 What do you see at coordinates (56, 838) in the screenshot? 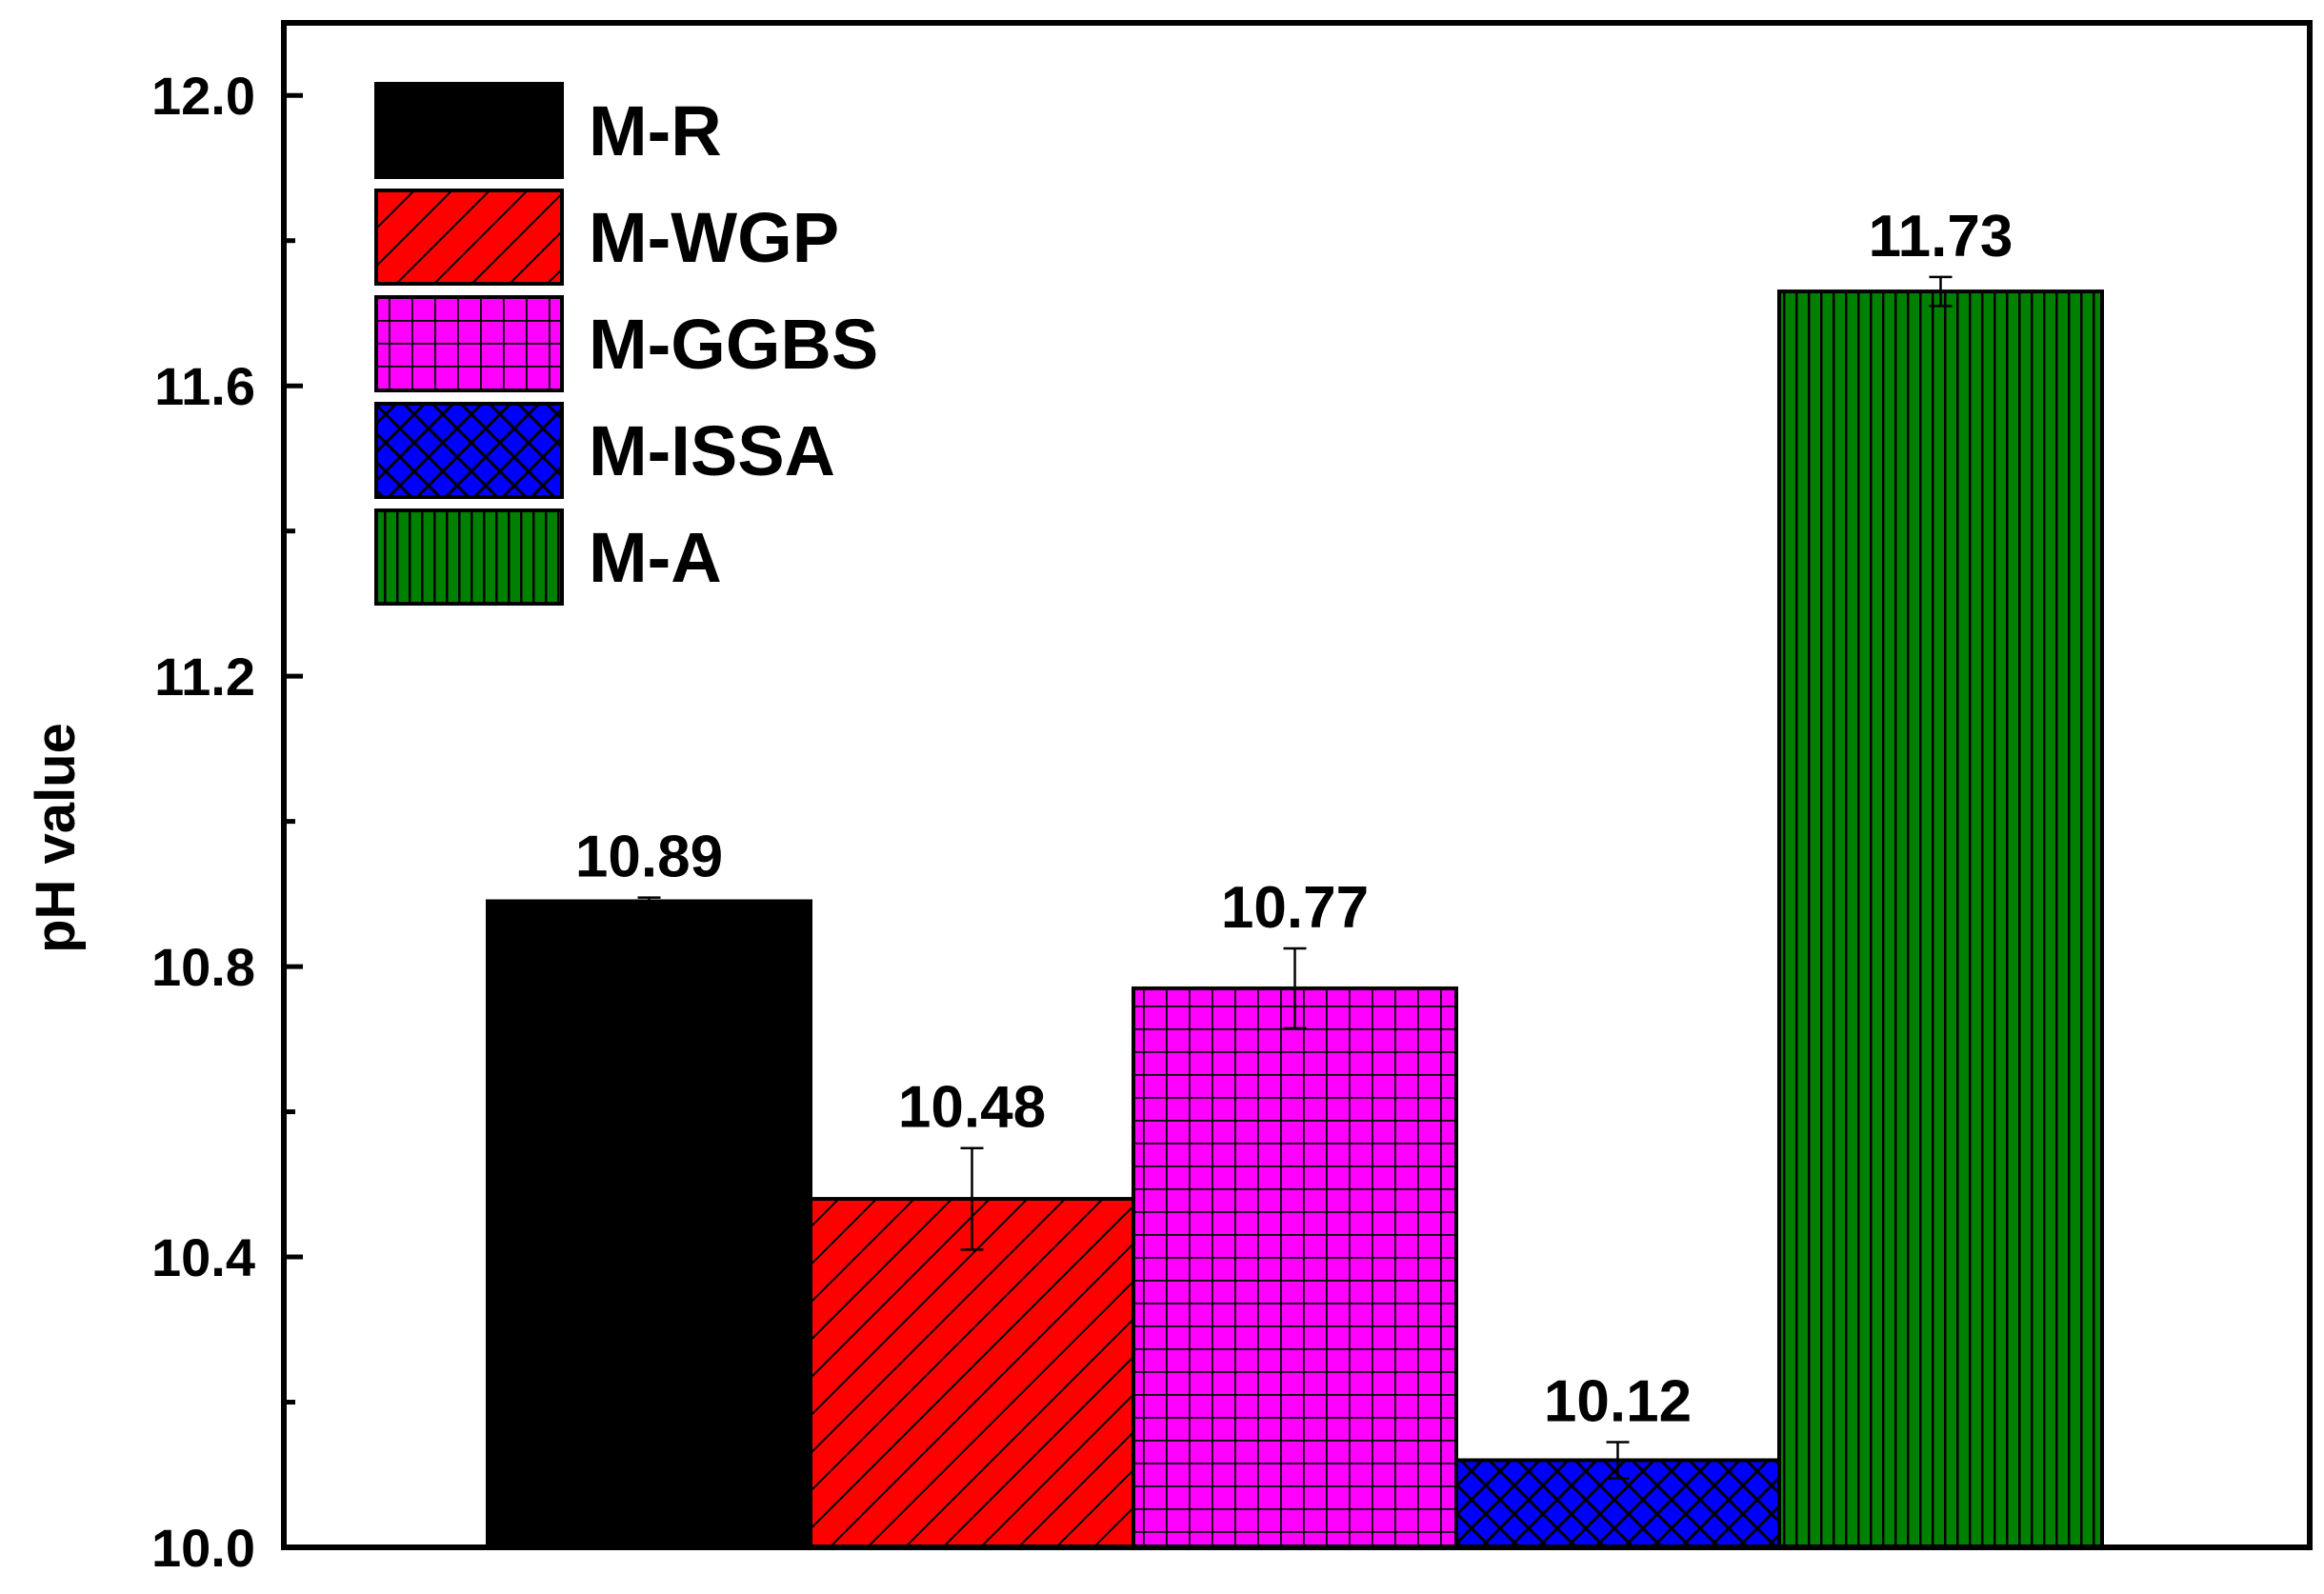
I see `y-axis-title: pH value` at bounding box center [56, 838].